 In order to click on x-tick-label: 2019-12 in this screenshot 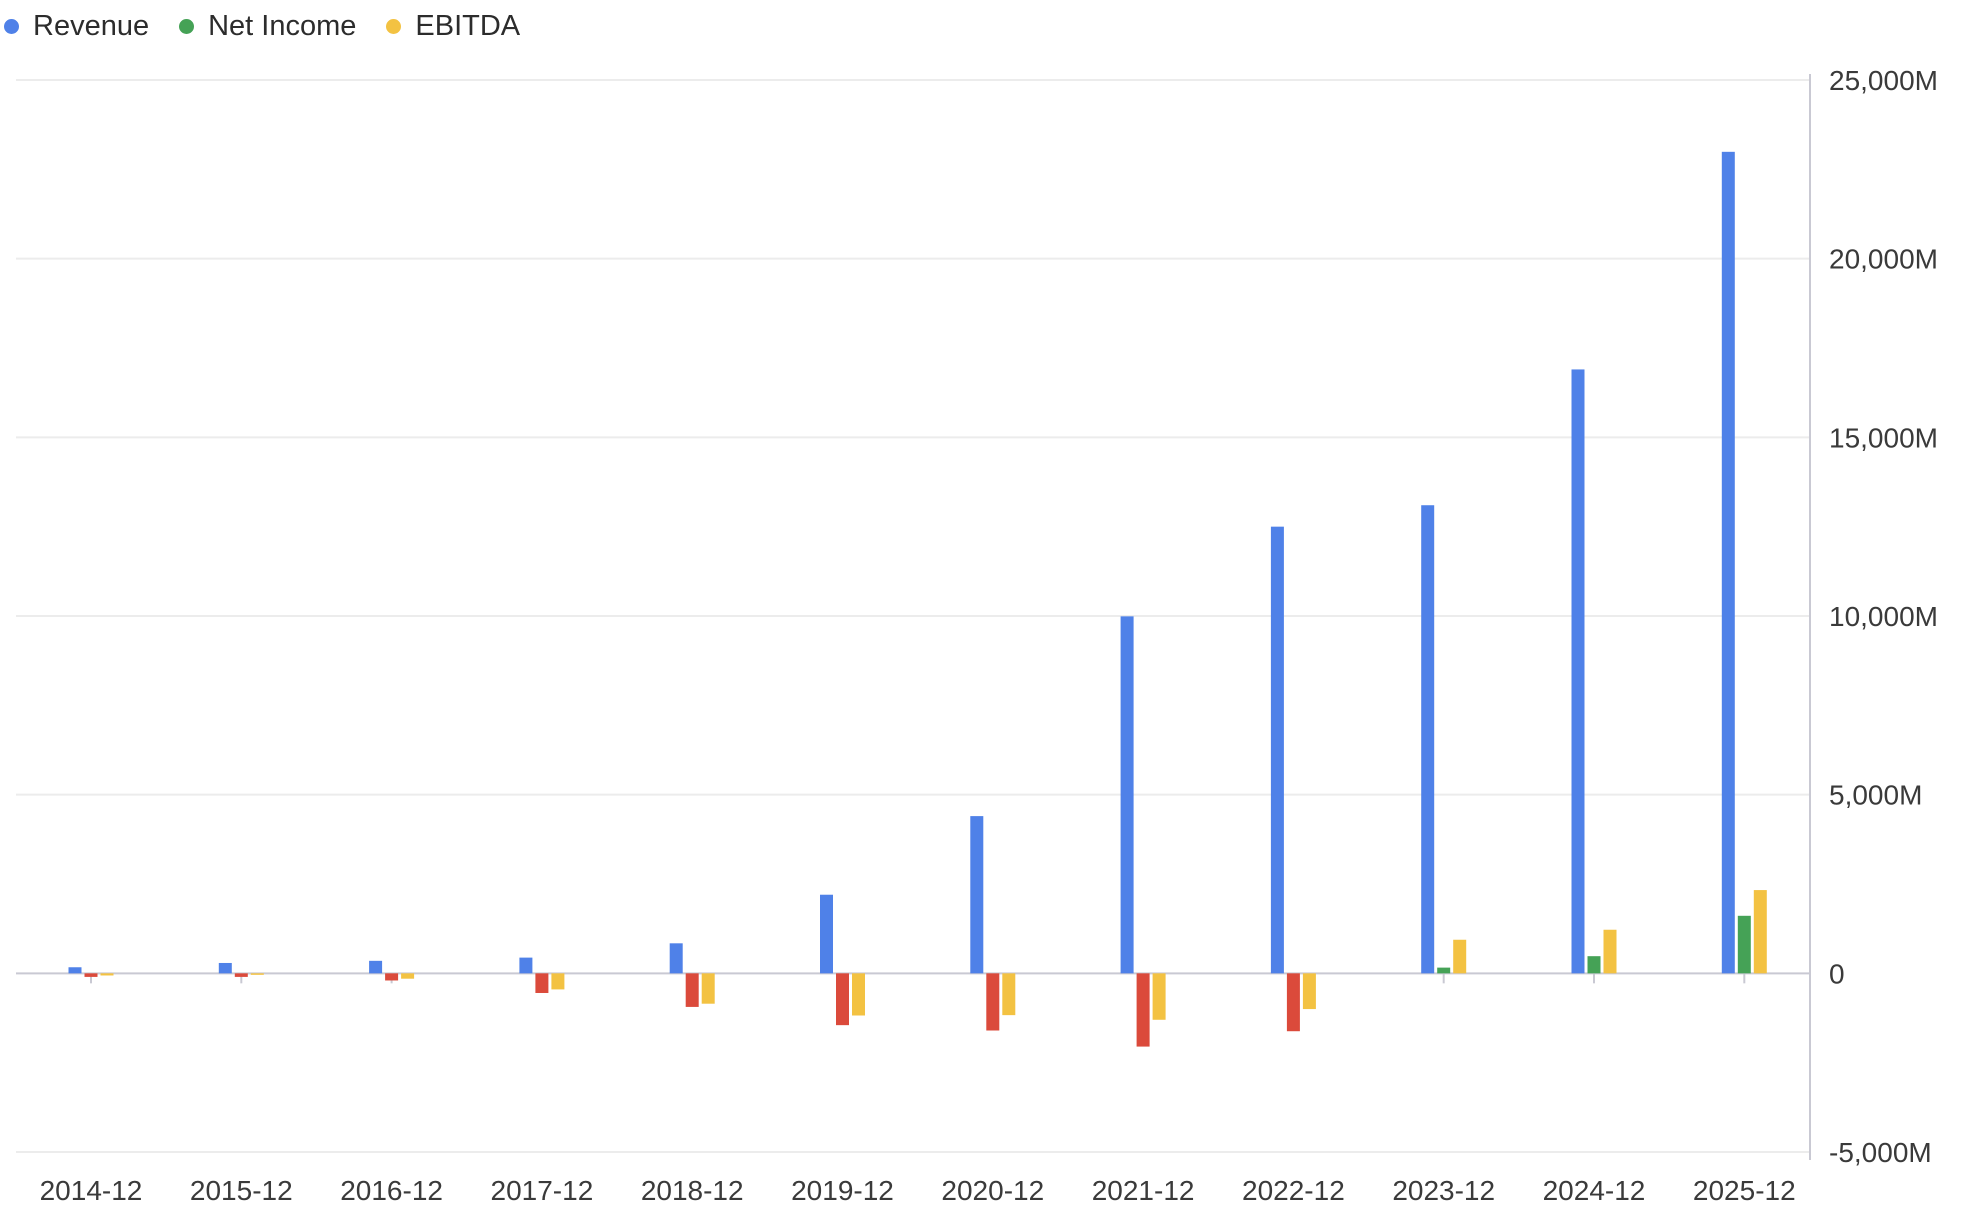, I will do `click(842, 1190)`.